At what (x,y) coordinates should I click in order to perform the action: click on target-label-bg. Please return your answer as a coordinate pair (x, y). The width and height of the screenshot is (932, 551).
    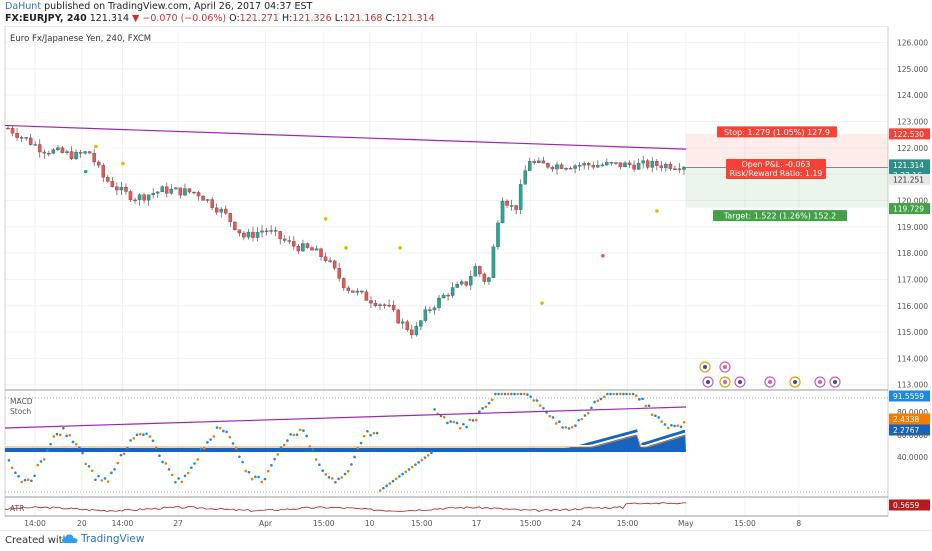
    Looking at the image, I should click on (780, 216).